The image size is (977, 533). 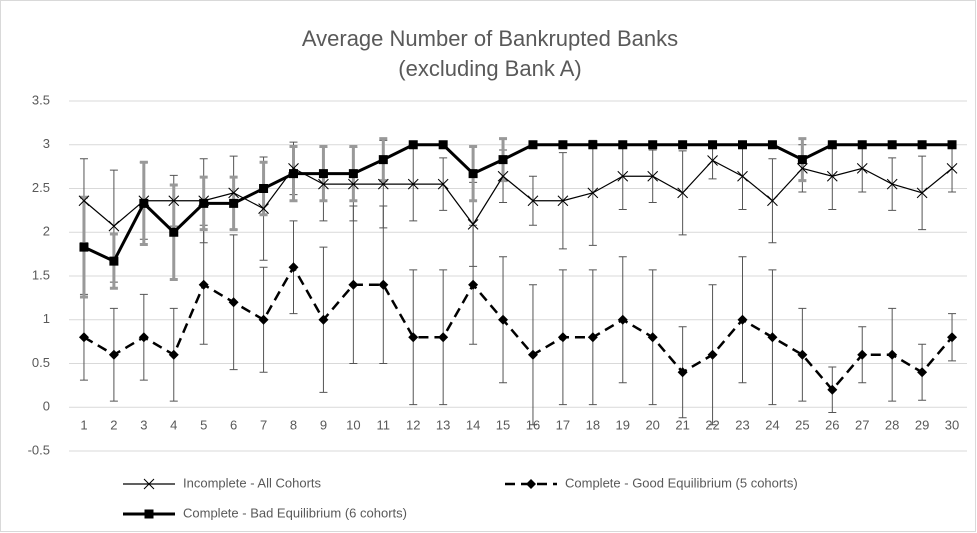 I want to click on y-tick-label: -0.5, so click(x=39, y=449).